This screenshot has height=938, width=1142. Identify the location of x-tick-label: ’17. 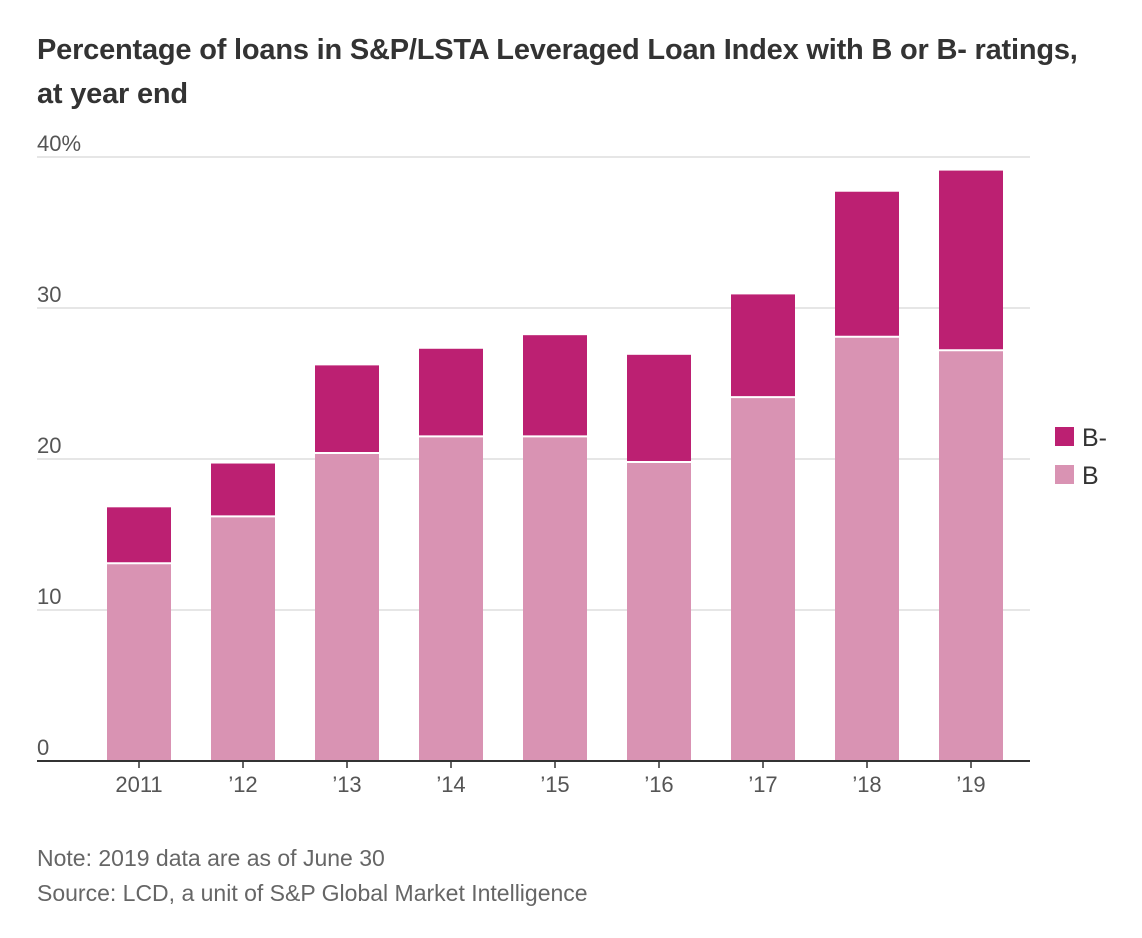
(762, 784).